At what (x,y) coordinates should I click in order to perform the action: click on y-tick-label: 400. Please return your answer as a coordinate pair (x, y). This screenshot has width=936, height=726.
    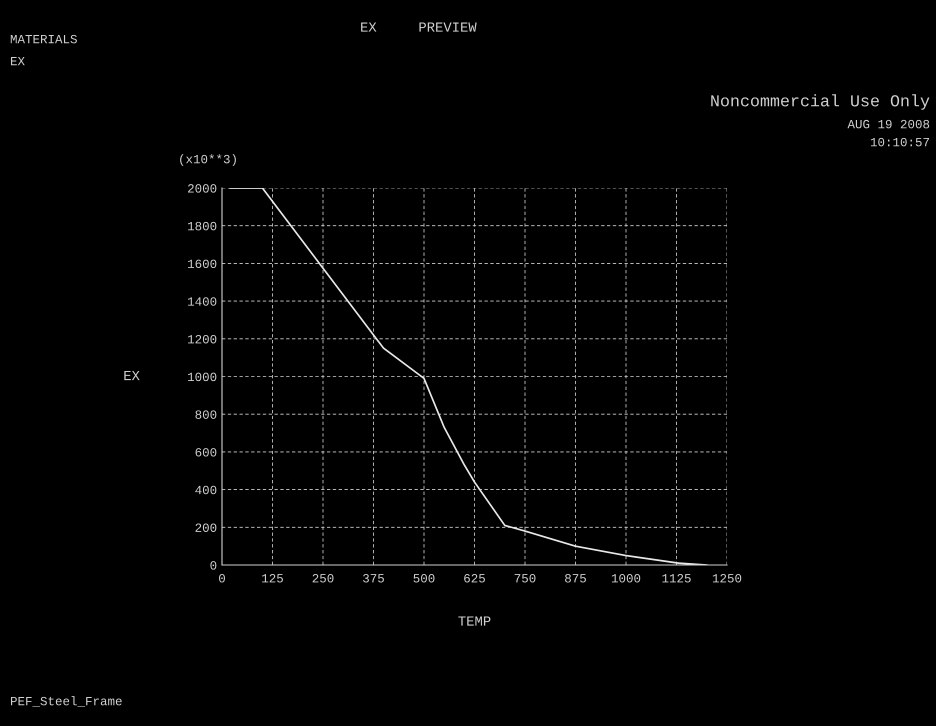
    Looking at the image, I should click on (205, 490).